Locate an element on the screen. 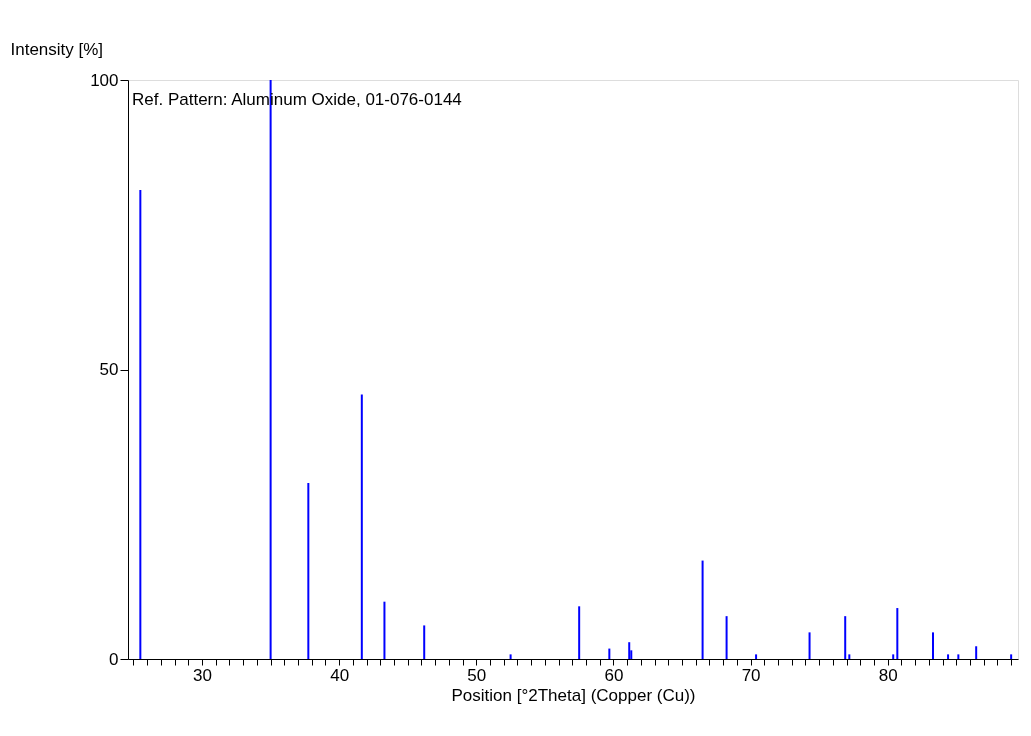  x-tick-label: 40 is located at coordinates (340, 675).